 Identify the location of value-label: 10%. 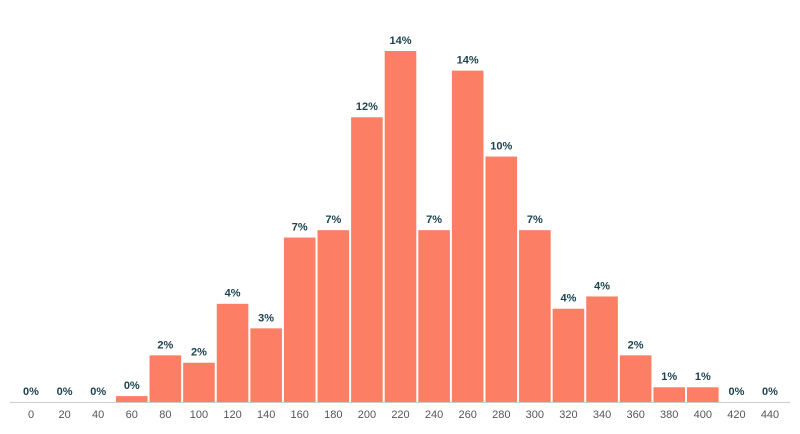
(501, 146).